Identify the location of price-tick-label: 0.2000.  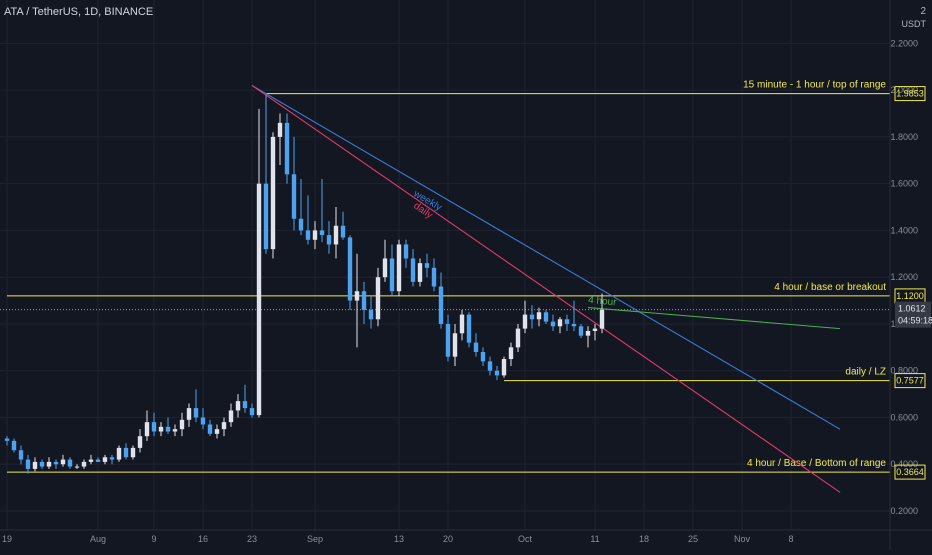
(904, 511).